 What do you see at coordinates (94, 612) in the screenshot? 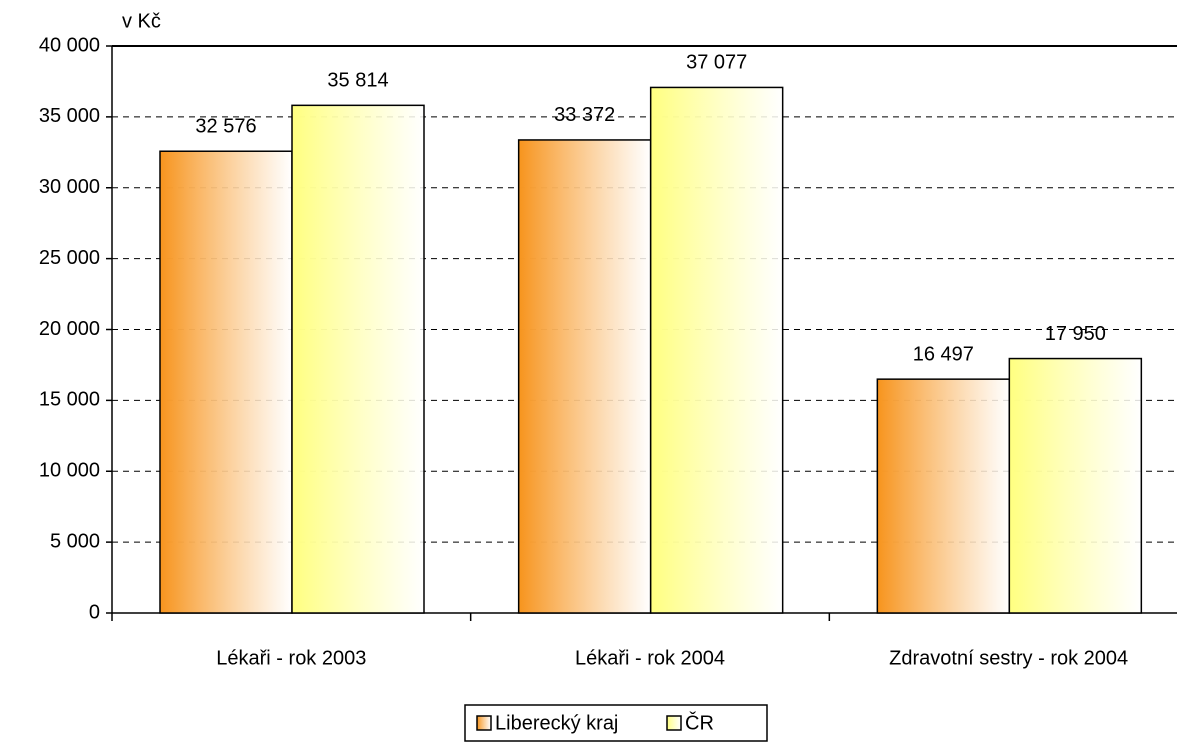
I see `y-tick-label: 0` at bounding box center [94, 612].